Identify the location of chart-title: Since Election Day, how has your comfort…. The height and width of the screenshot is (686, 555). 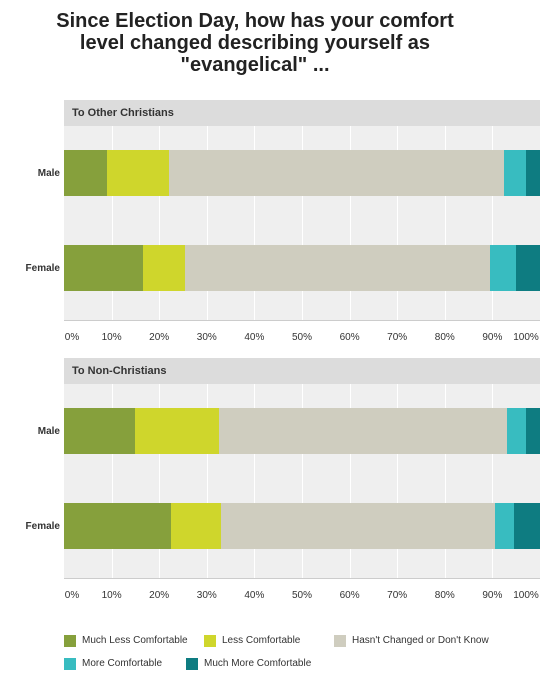
(255, 43).